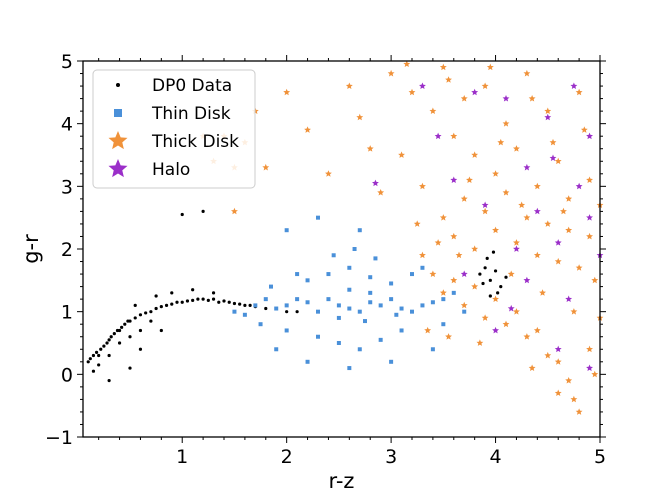  I want to click on legend-label-dp0-data: DP0 Data, so click(192, 86).